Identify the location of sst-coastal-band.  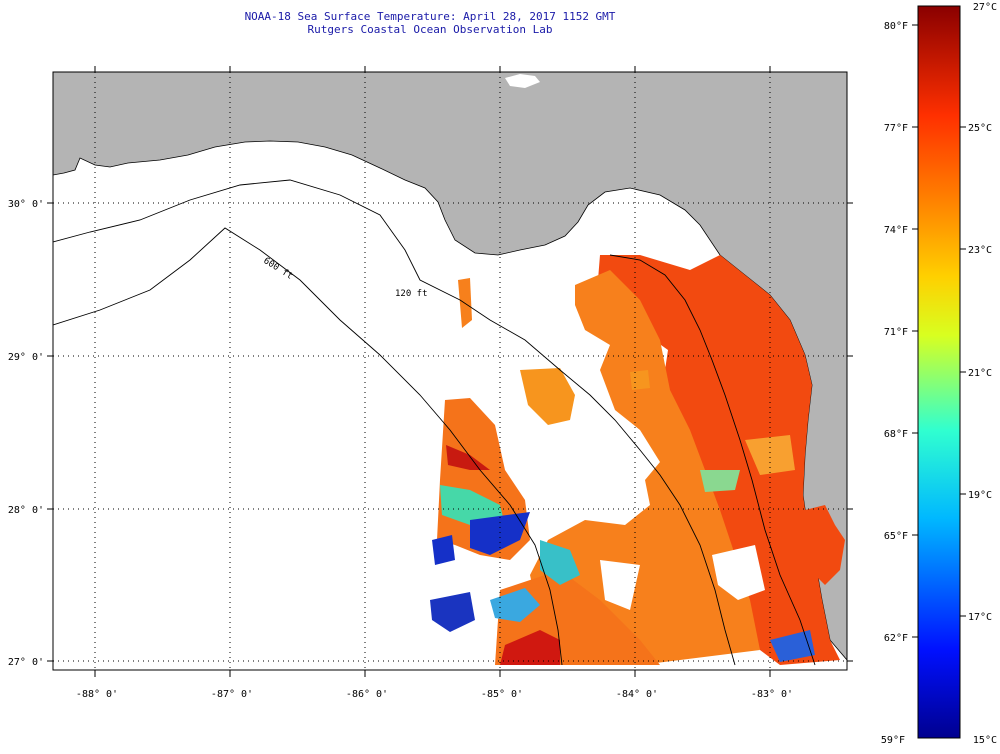
(719, 460).